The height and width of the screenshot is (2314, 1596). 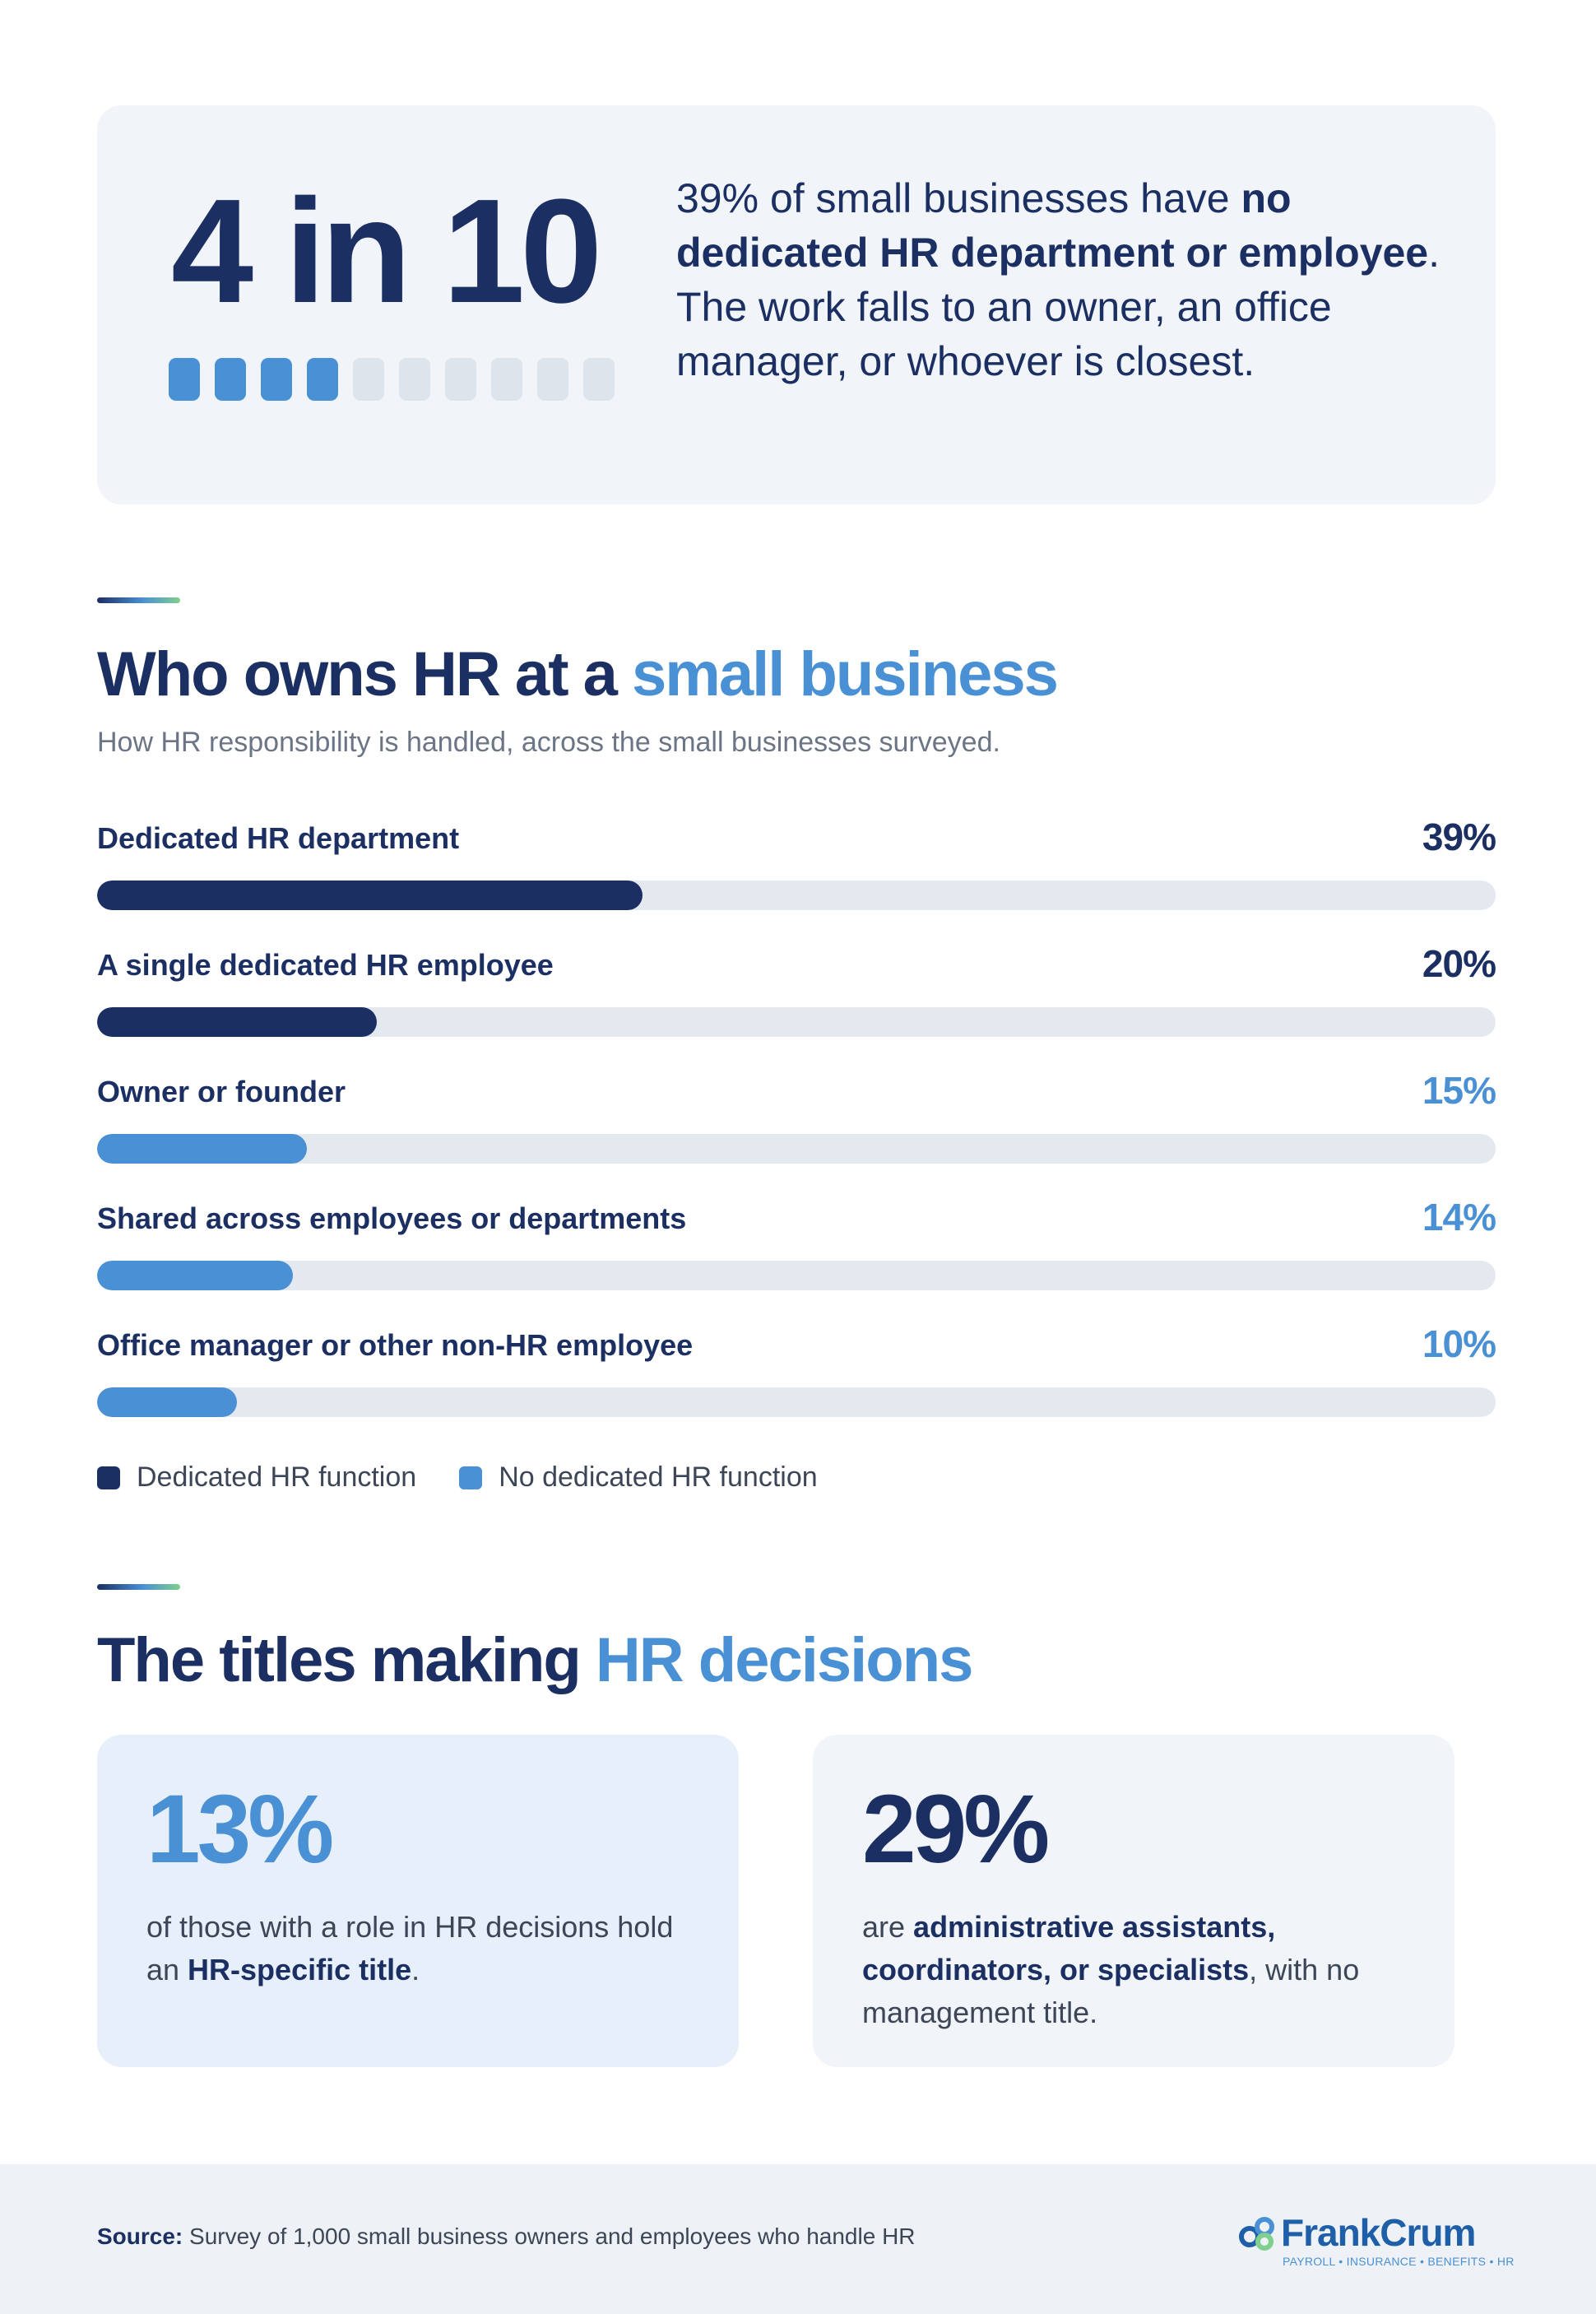 I want to click on bar-row: Dedicated HR department 39%, so click(x=796, y=864).